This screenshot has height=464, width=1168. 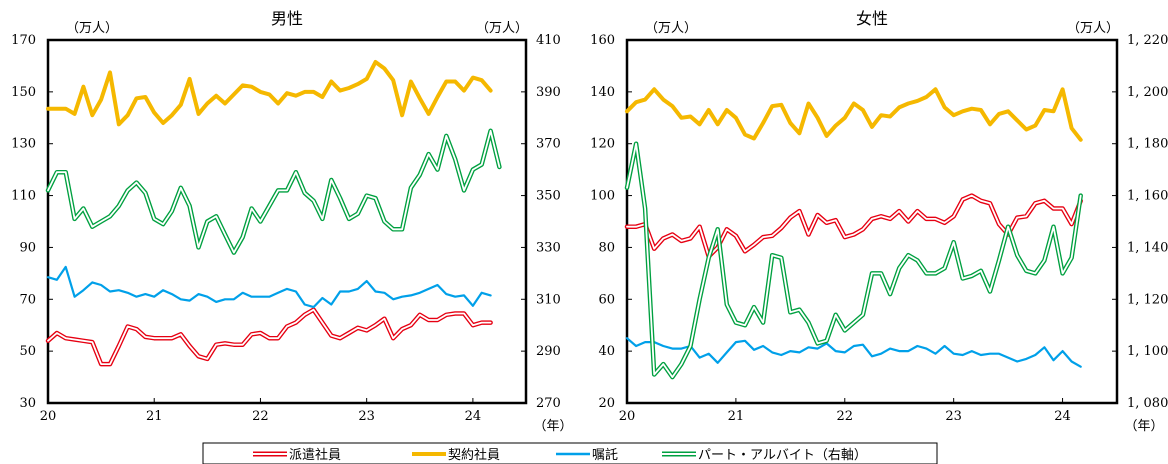 What do you see at coordinates (315, 455) in the screenshot?
I see `legend-label: 派遣社員` at bounding box center [315, 455].